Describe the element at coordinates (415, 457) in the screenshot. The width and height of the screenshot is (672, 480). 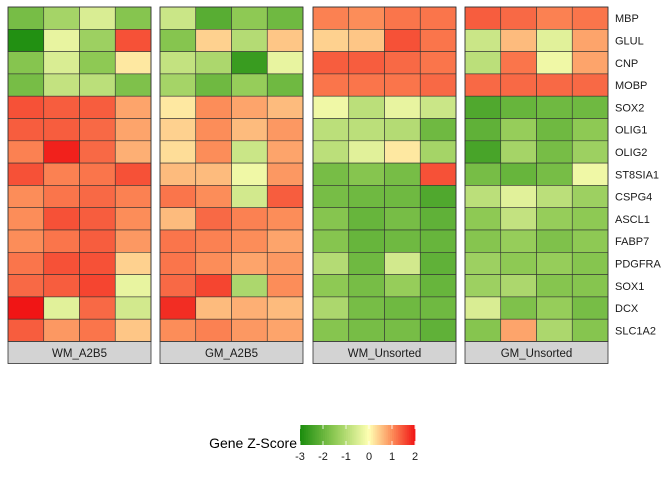
I see `legend-tick-label: 2` at that location.